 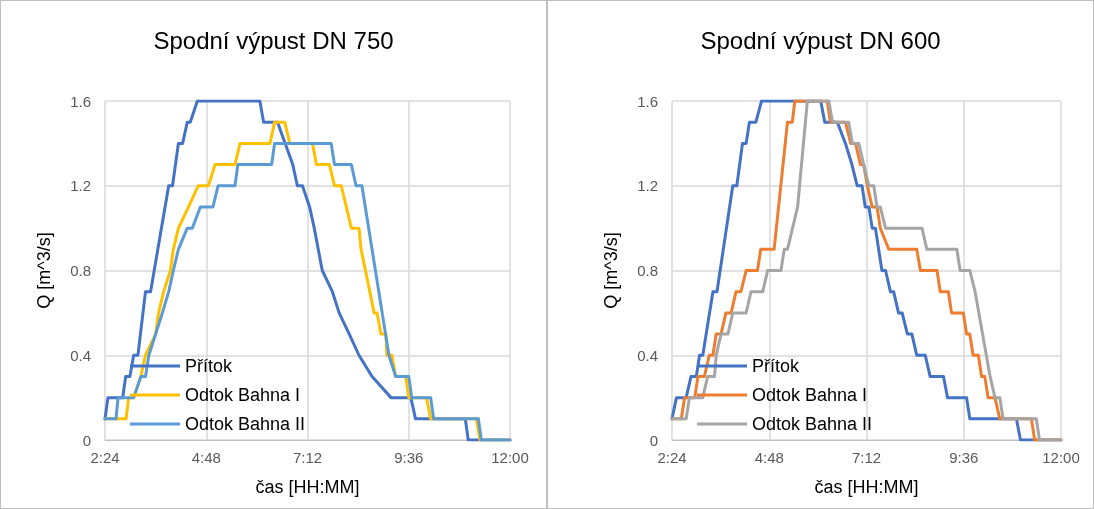 I want to click on chart-title: Spodní výpust DN 750, so click(x=273, y=40).